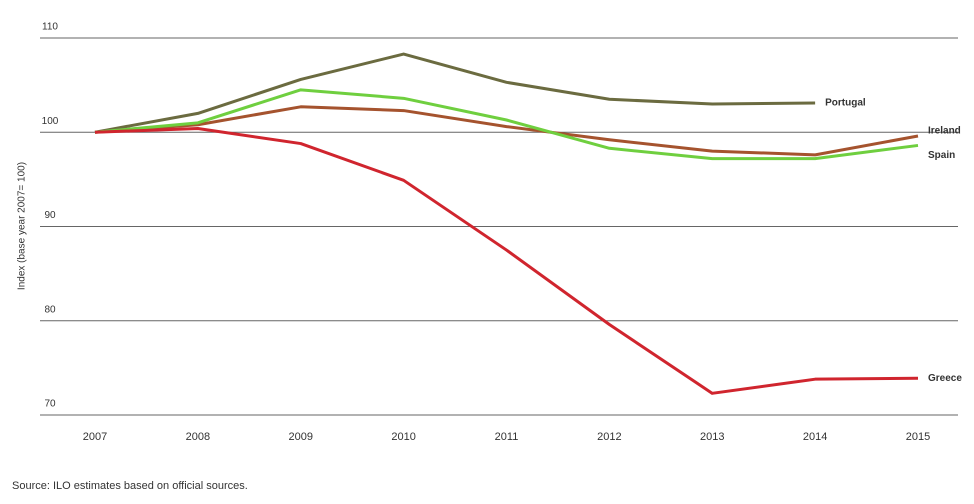 This screenshot has width=974, height=504. I want to click on x-tick-label: 2009, so click(301, 437).